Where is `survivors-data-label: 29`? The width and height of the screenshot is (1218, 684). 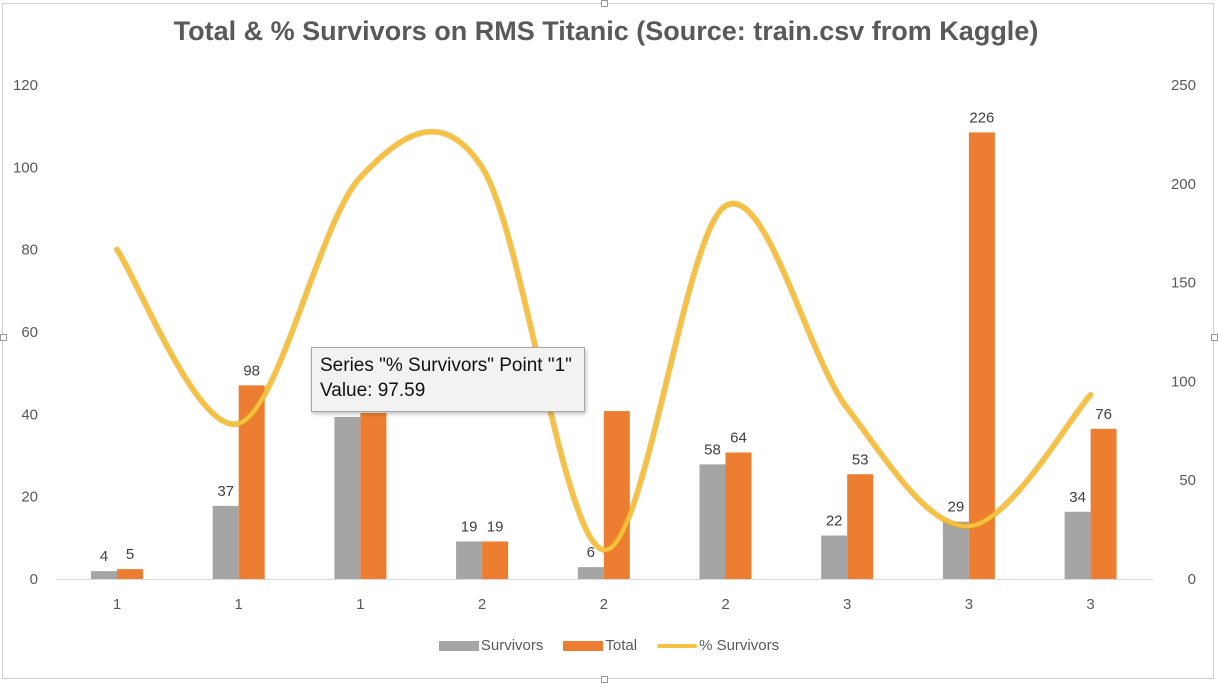
survivors-data-label: 29 is located at coordinates (956, 507).